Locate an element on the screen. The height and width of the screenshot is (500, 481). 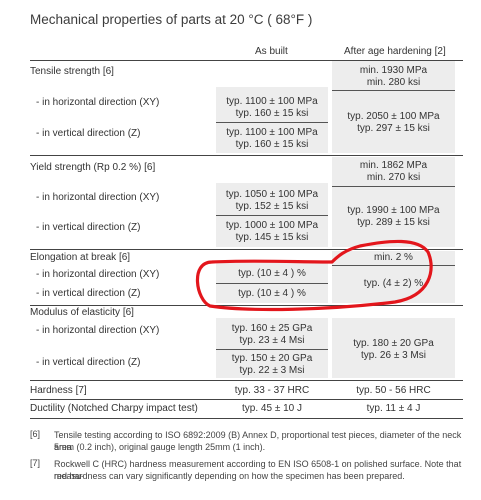
modulus-after-shade is located at coordinates (393, 348).